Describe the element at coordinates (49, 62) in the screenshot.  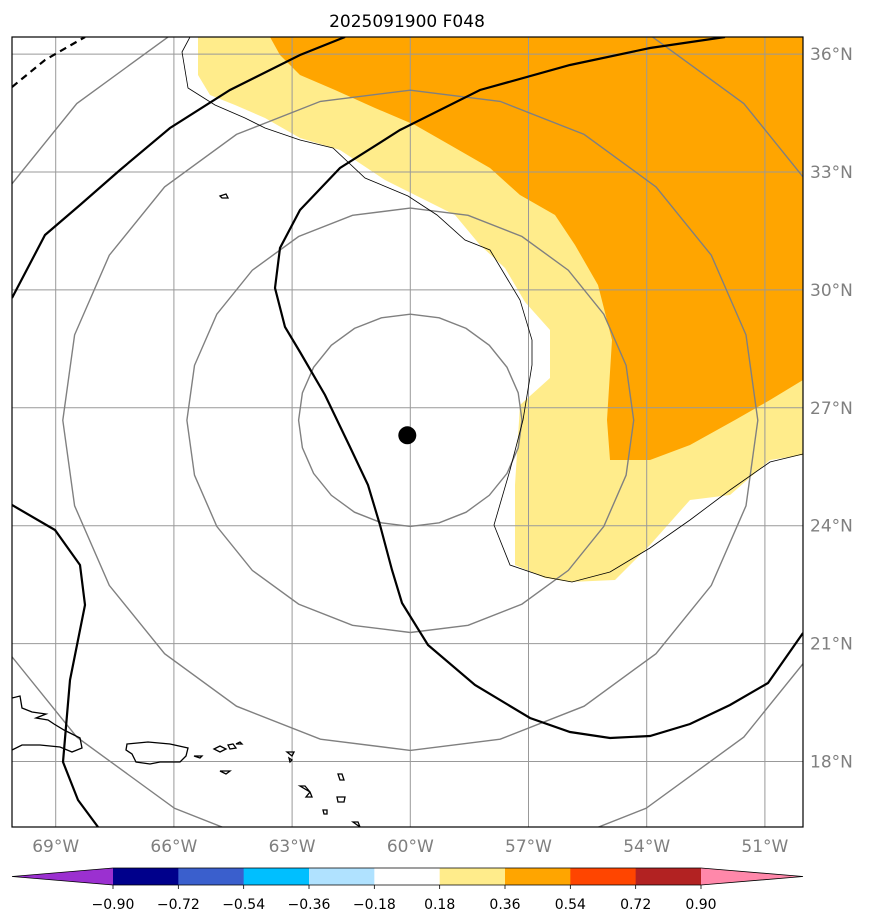
I see `dashed-contour` at that location.